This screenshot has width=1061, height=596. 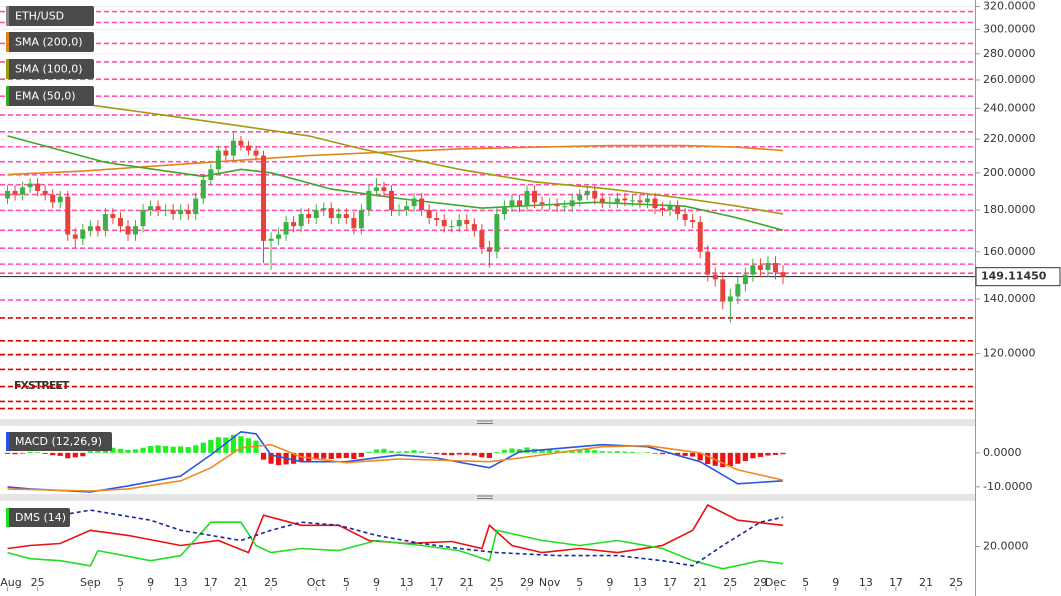 What do you see at coordinates (150, 582) in the screenshot?
I see `x-tick-label: 9` at bounding box center [150, 582].